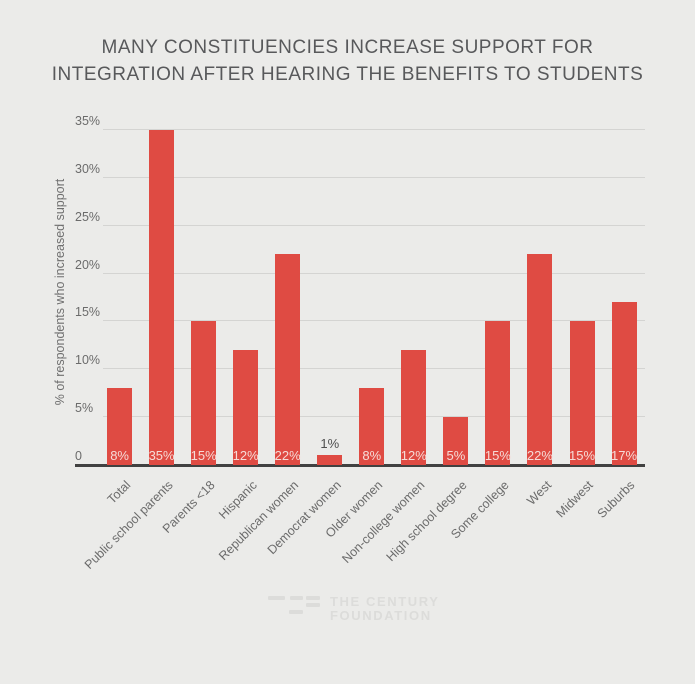 The width and height of the screenshot is (695, 684). Describe the element at coordinates (360, 465) in the screenshot. I see `x-axis-line` at that location.